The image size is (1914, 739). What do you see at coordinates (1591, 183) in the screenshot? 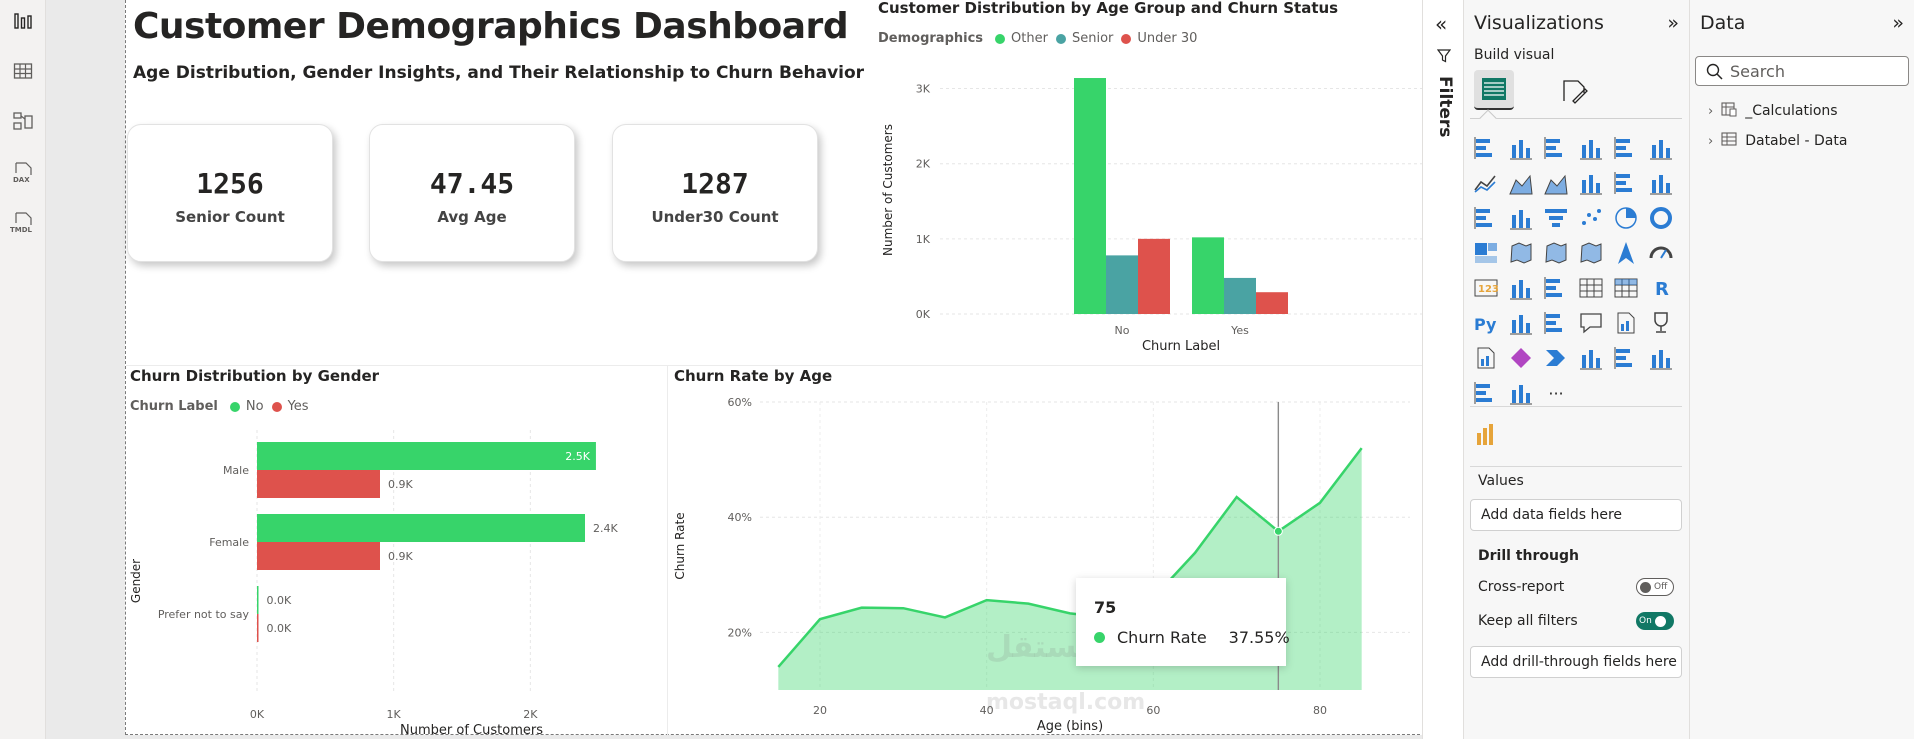
I see `ribbon-chart-icon` at bounding box center [1591, 183].